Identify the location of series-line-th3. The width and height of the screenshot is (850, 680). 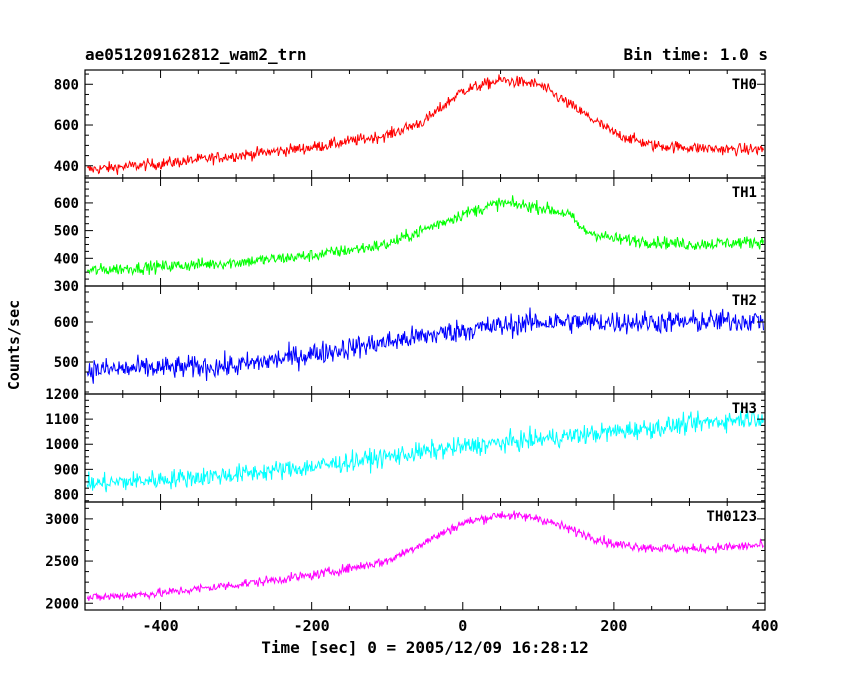
(425, 451).